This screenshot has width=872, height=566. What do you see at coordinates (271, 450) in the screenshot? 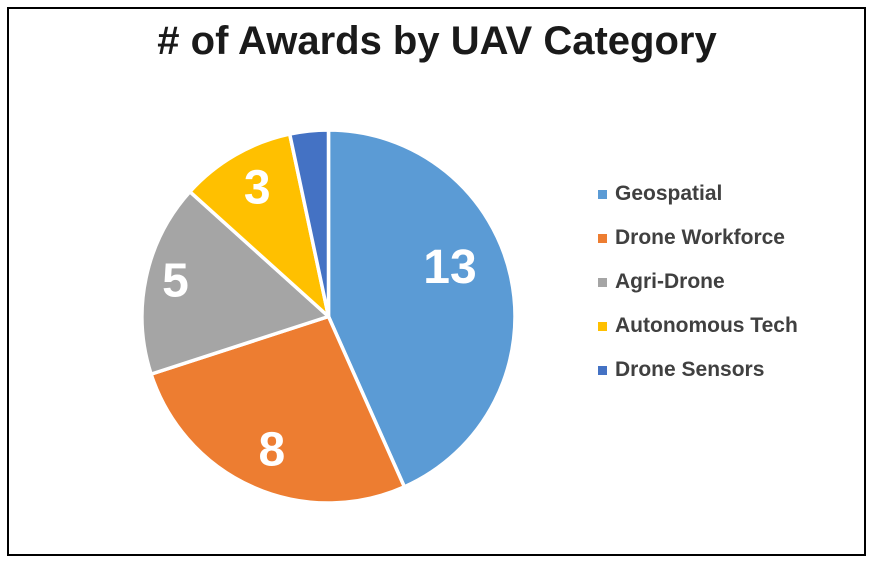
I see `data-label-drone-workforce: 8` at bounding box center [271, 450].